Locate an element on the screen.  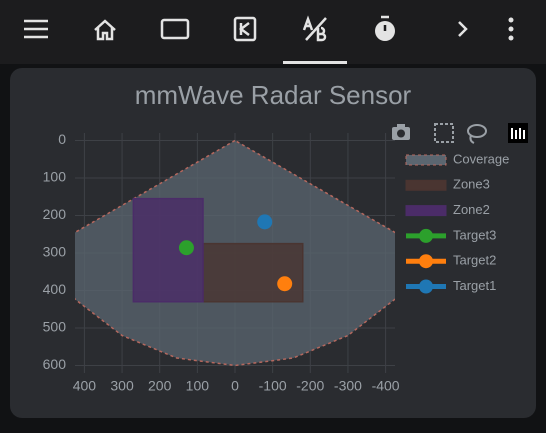
legend-label: Target3 is located at coordinates (474, 234).